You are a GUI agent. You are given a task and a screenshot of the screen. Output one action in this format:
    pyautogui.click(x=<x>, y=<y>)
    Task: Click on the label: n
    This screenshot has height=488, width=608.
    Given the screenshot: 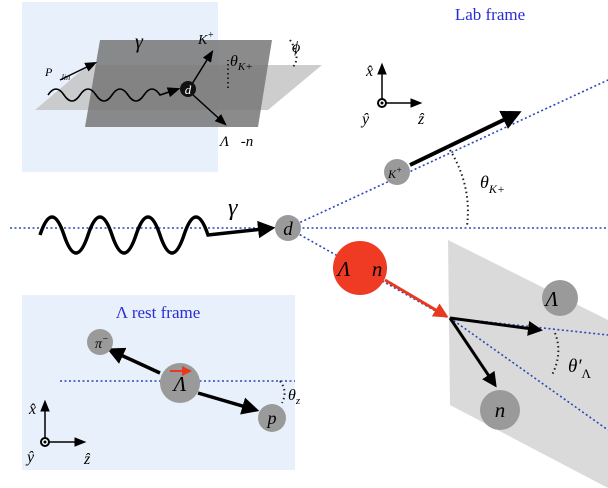 What is the action you would take?
    pyautogui.click(x=500, y=410)
    